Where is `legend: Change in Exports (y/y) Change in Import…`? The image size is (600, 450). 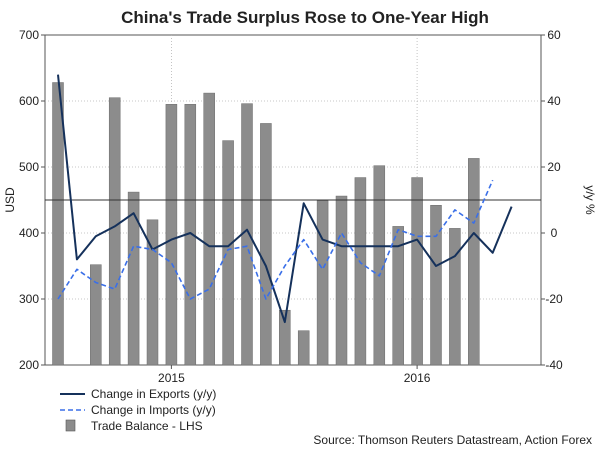 legend: Change in Exports (y/y) Change in Import… is located at coordinates (138, 410).